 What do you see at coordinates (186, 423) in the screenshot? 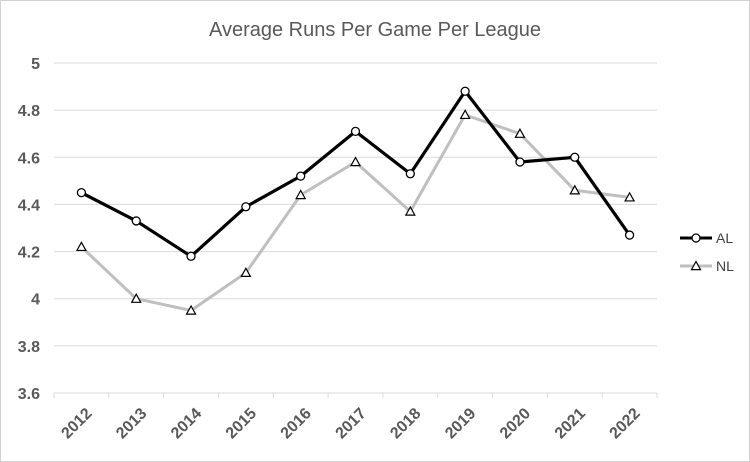
I see `x-tick-label: 2014` at bounding box center [186, 423].